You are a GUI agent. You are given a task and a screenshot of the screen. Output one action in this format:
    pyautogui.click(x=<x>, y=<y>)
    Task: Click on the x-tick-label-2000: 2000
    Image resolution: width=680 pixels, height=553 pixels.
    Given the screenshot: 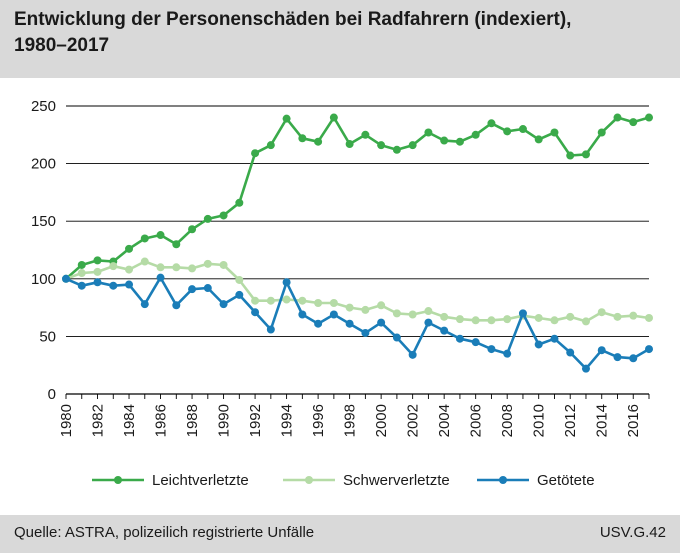 What is the action you would take?
    pyautogui.click(x=381, y=420)
    